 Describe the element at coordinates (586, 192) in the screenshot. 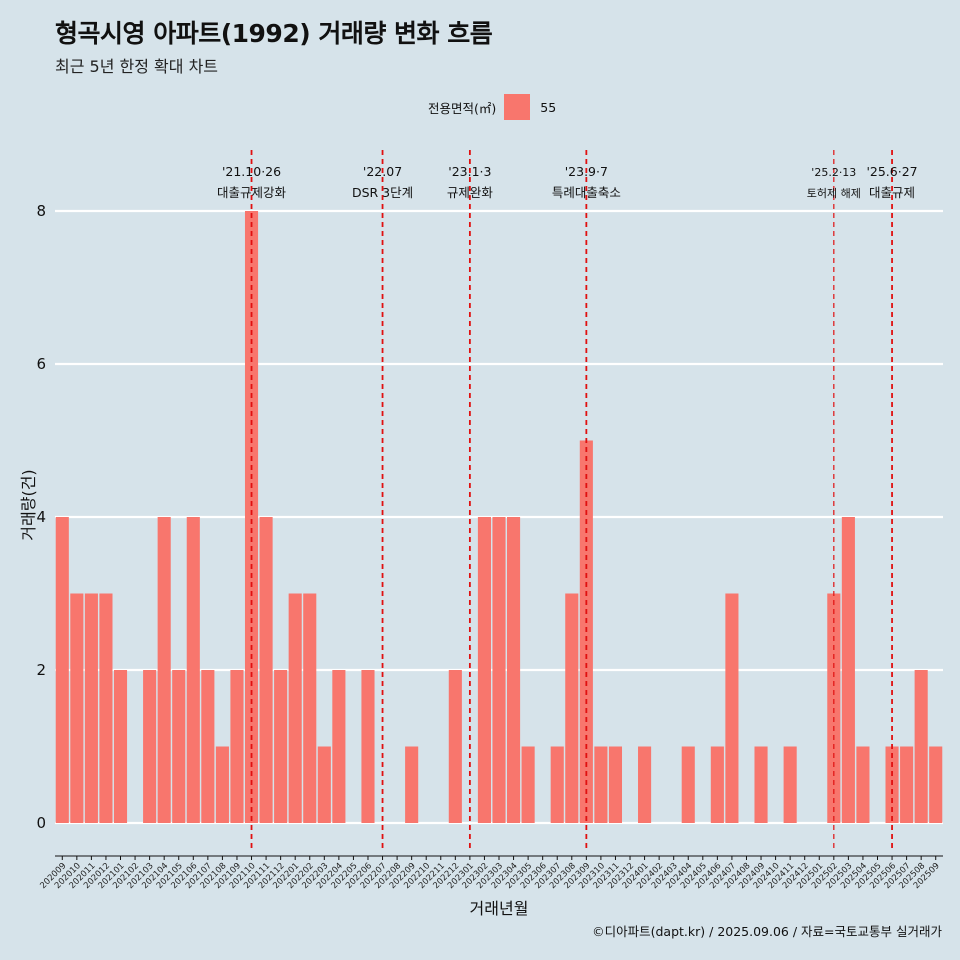

I see `event-label: 특례대출축소` at that location.